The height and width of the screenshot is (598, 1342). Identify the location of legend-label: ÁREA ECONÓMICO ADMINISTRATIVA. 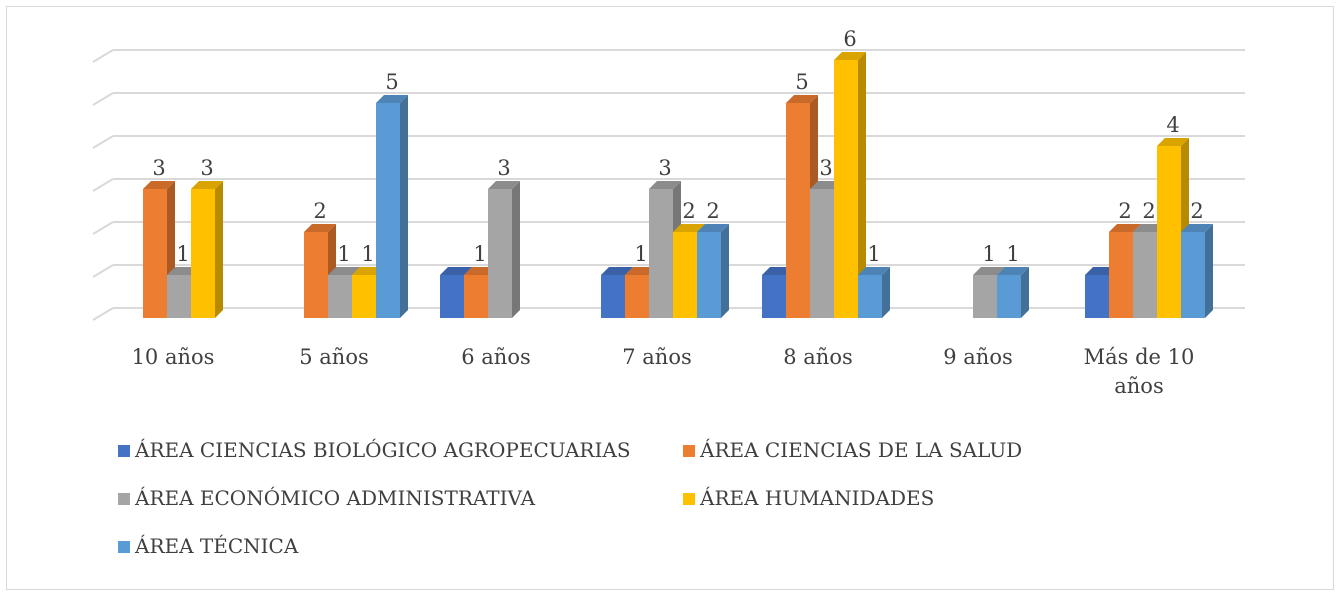
(335, 497).